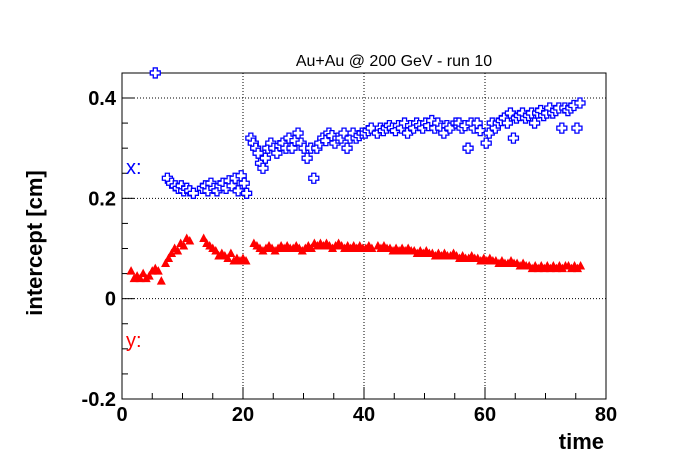  I want to click on x-tick-label: 40, so click(364, 415).